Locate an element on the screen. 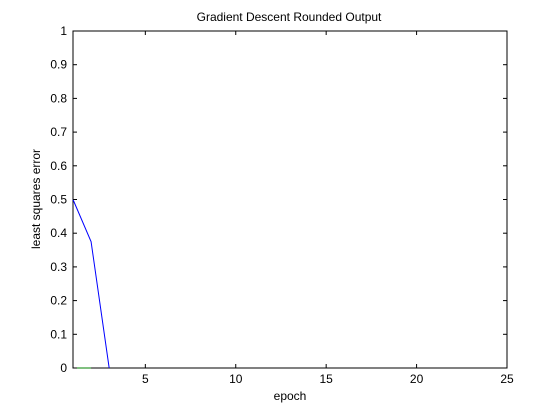 This screenshot has height=414, width=560. x-tick-label: 20 is located at coordinates (417, 379).